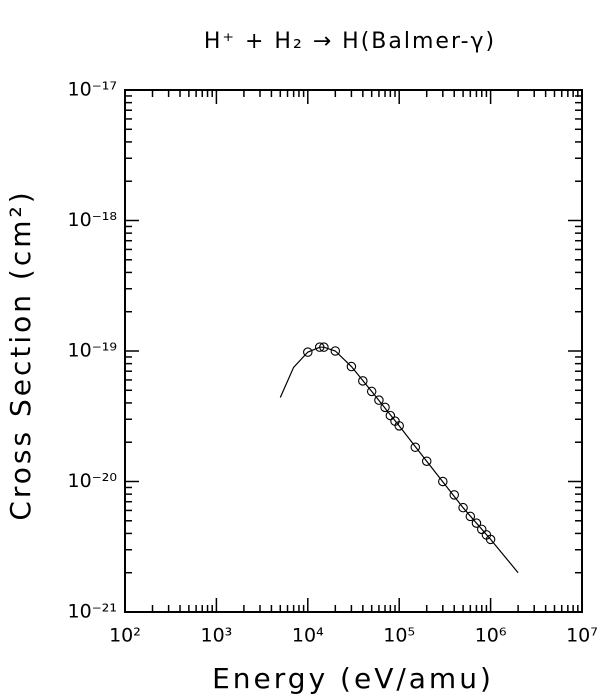 The height and width of the screenshot is (696, 598). What do you see at coordinates (582, 636) in the screenshot?
I see `x-tick-label: 10⁷` at bounding box center [582, 636].